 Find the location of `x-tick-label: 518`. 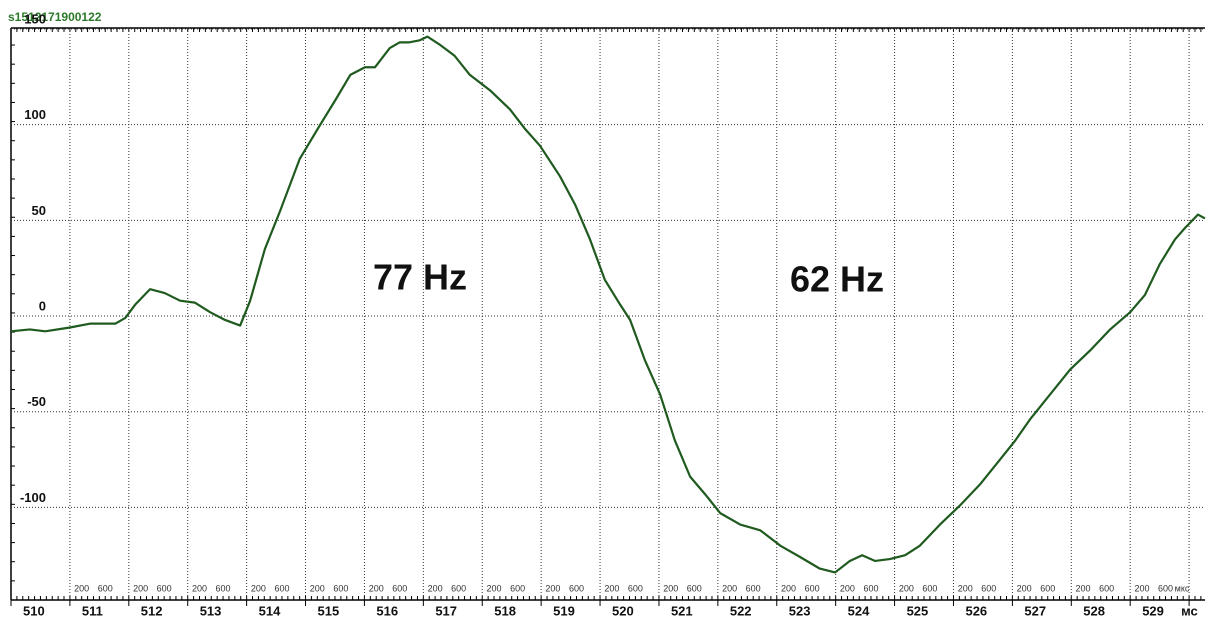

x-tick-label: 518 is located at coordinates (505, 610).